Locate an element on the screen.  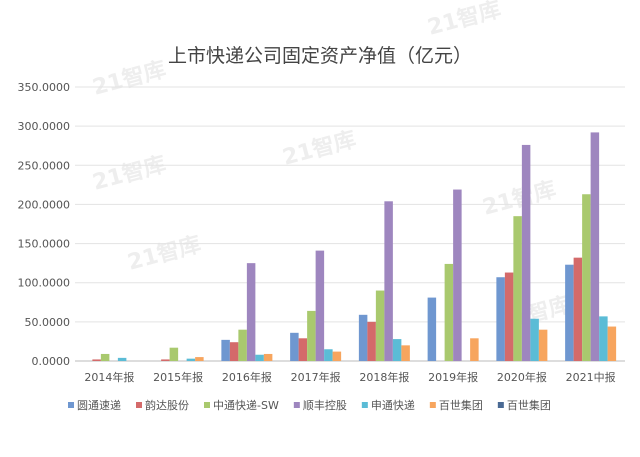
y-tick-label: 300.0000 is located at coordinates (44, 126).